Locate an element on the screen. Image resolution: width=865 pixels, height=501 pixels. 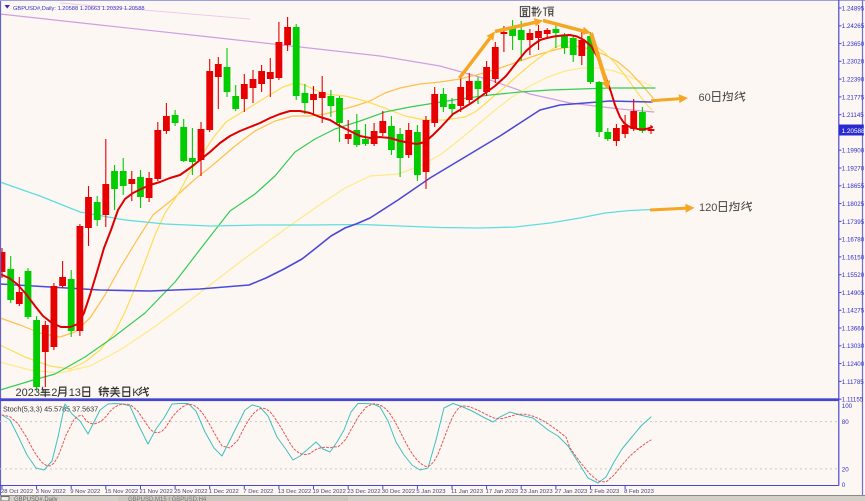
svg-text: 1.11785 is located at coordinates (853, 382).